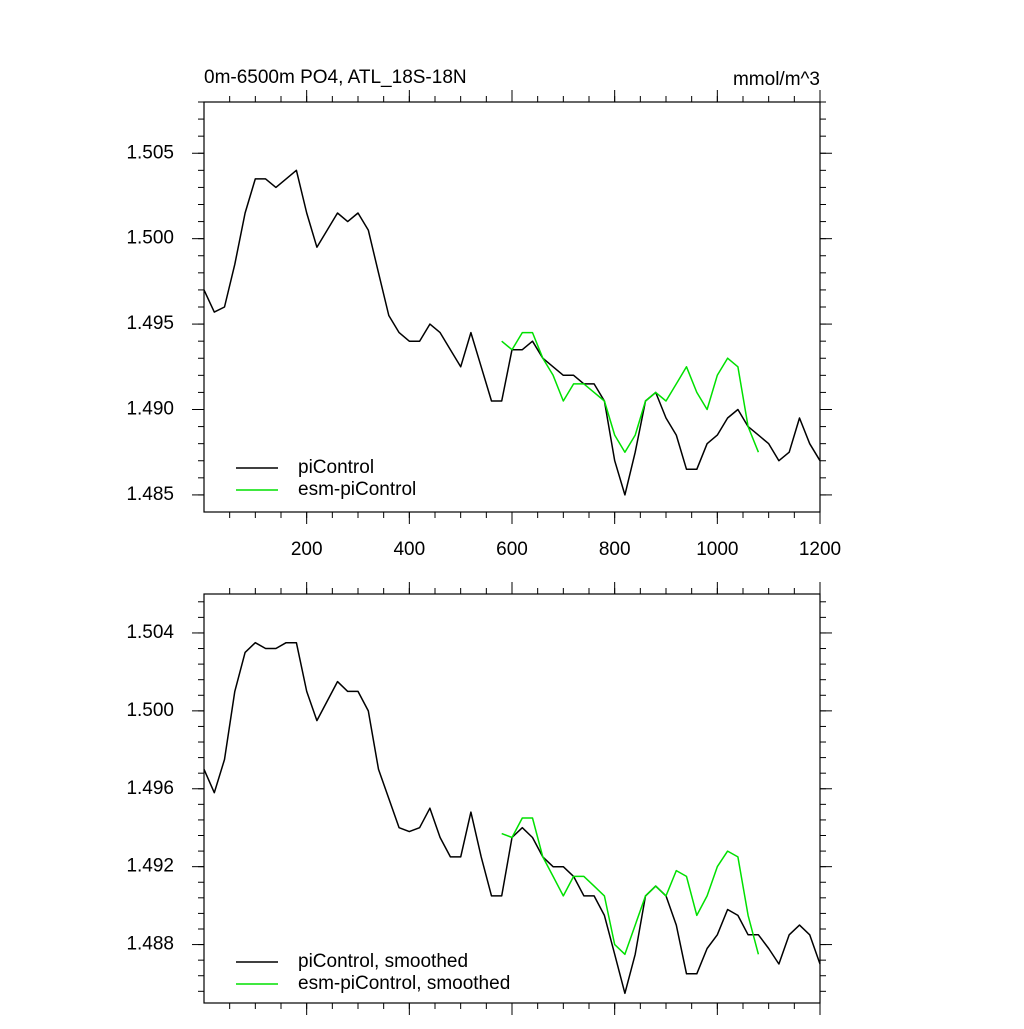  Describe the element at coordinates (150, 788) in the screenshot. I see `y-tick-label: 1.496` at that location.